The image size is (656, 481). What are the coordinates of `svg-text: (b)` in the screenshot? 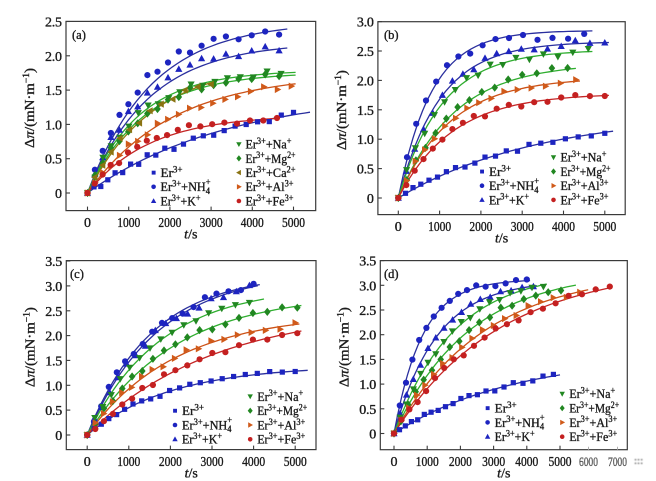 It's located at (391, 35).